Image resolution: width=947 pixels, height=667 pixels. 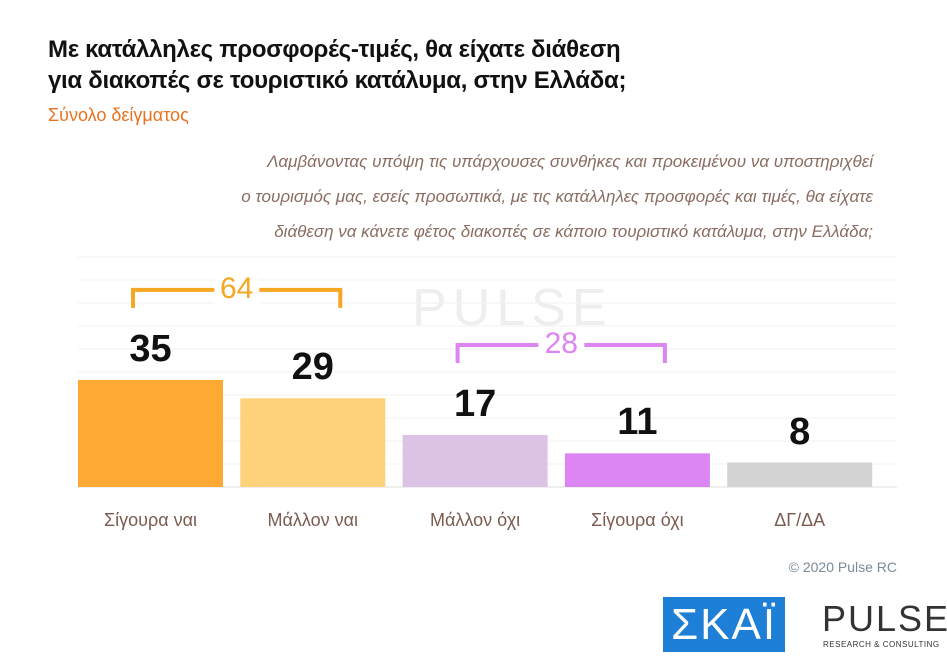 I want to click on category-label: Σίγουρα ναι, so click(x=150, y=520).